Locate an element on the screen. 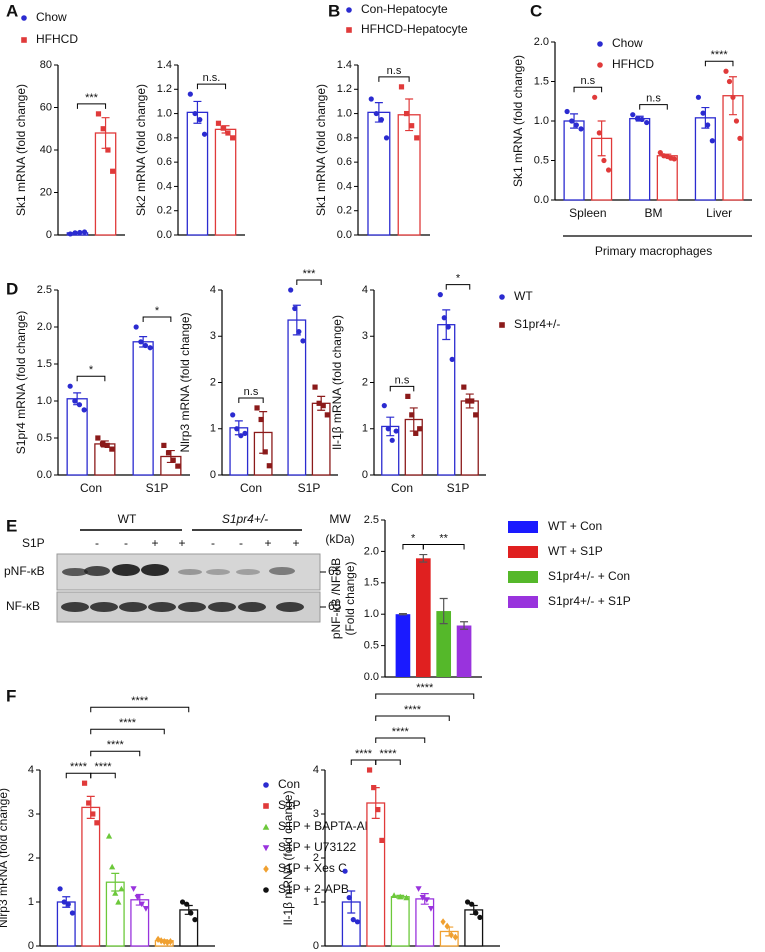 The height and width of the screenshot is (952, 765). mw-label: MW is located at coordinates (340, 519).